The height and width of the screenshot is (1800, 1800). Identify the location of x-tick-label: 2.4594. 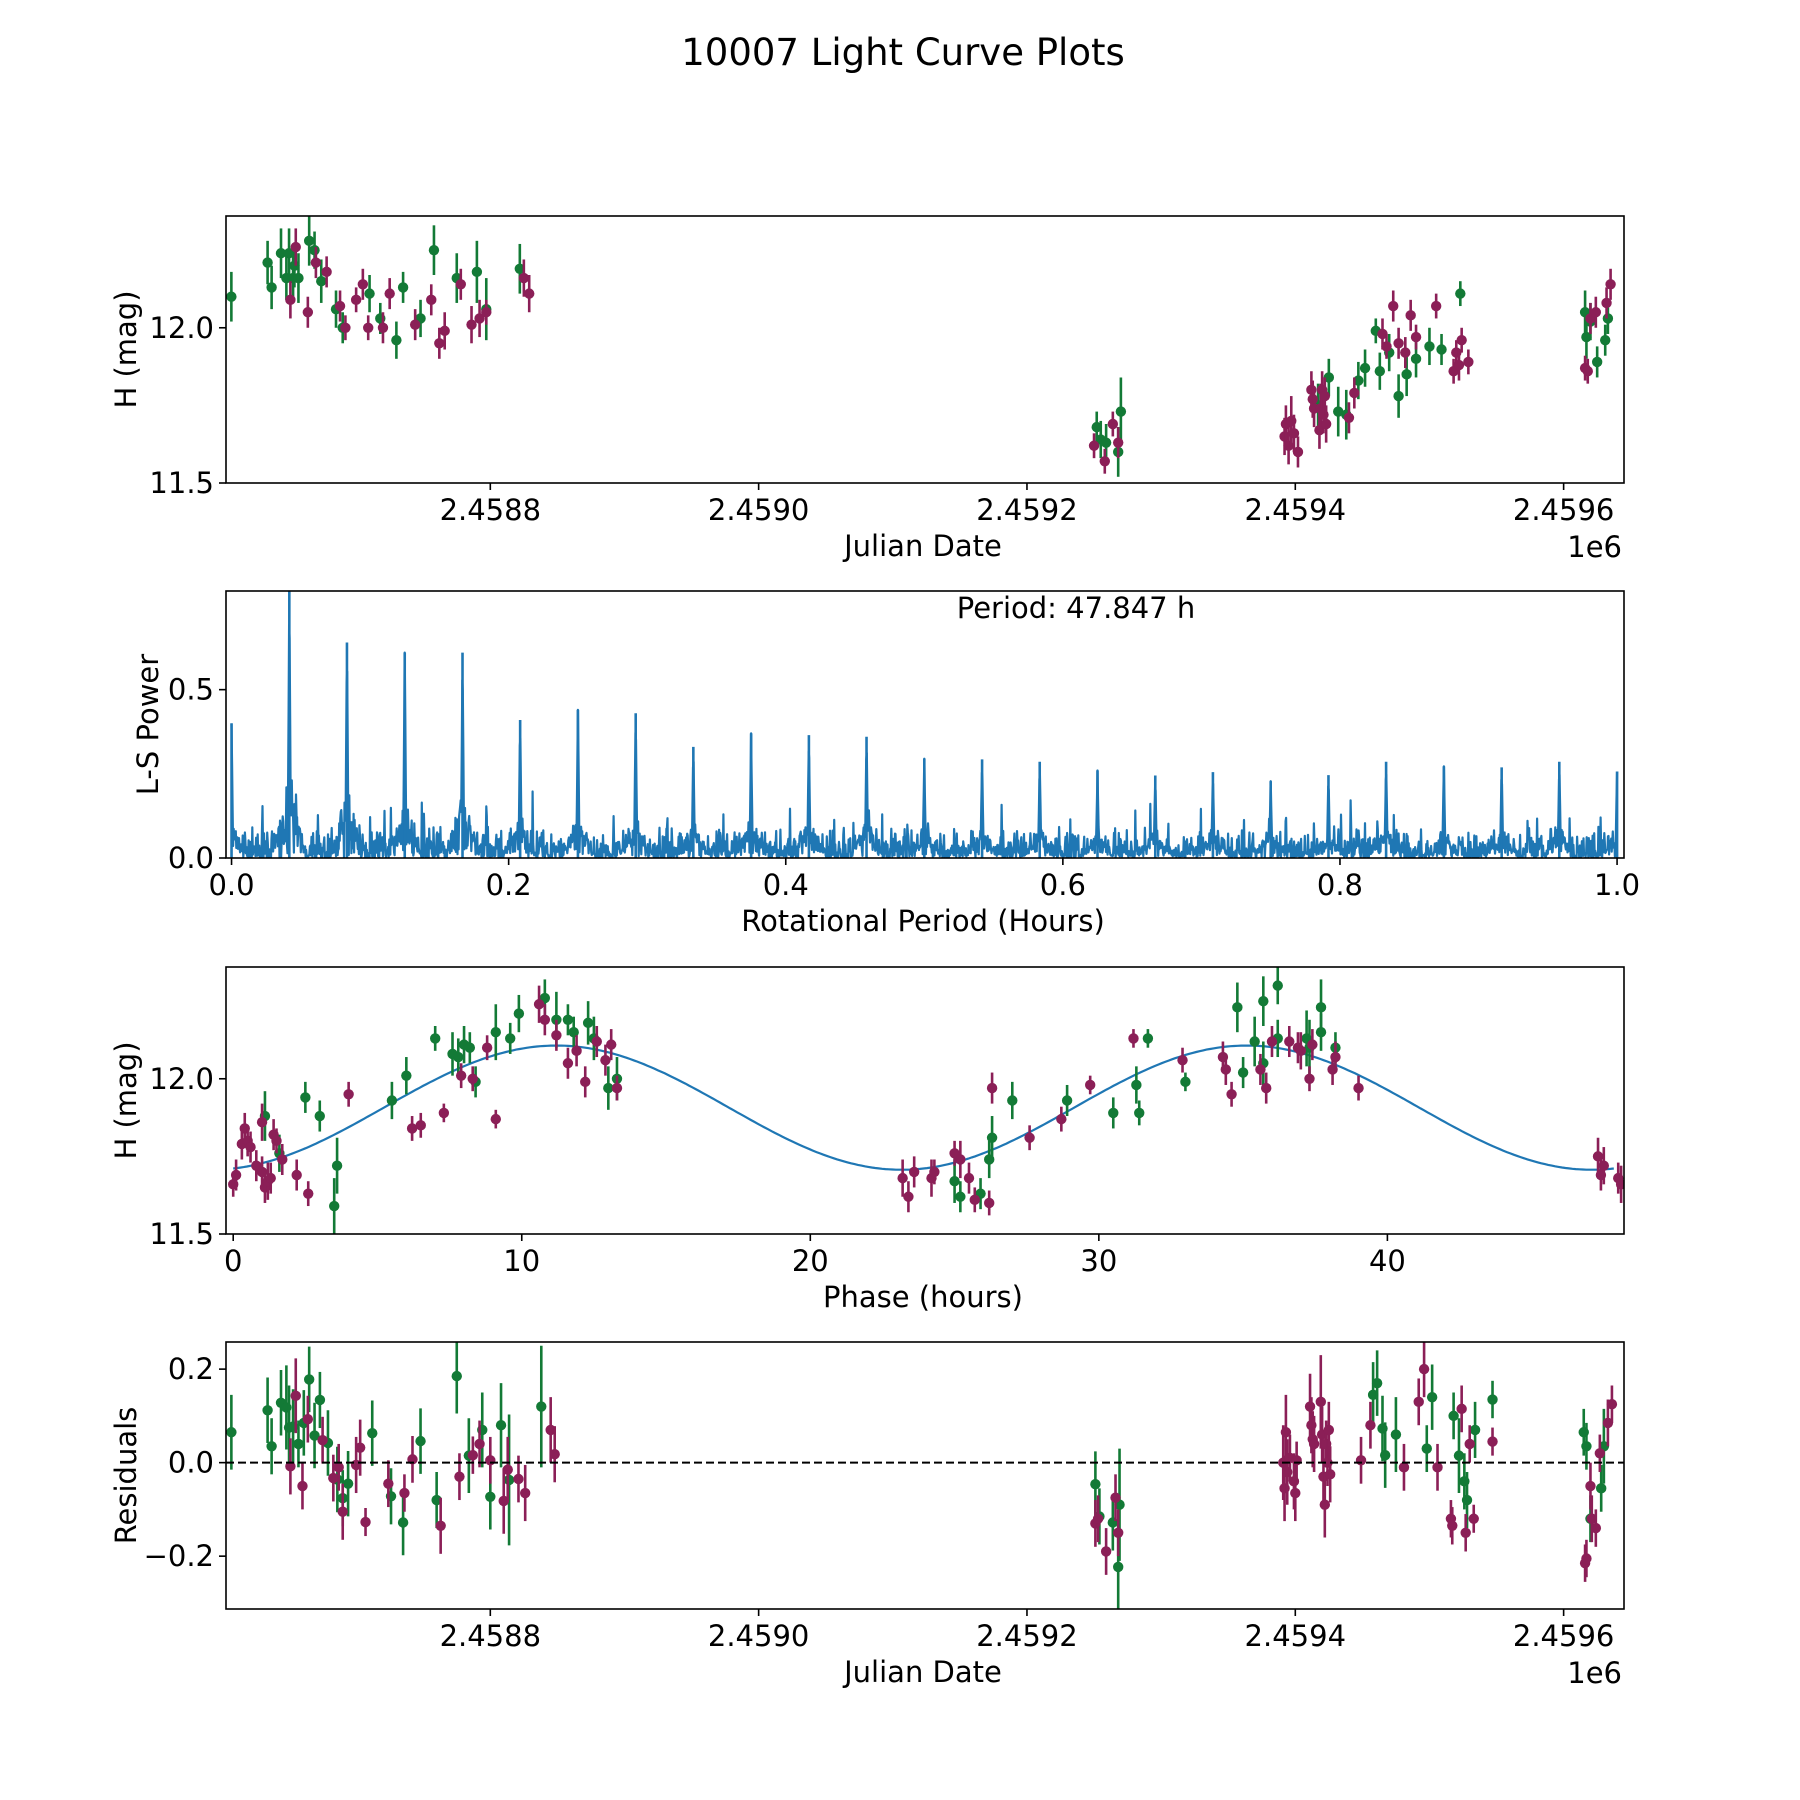
(1295, 510).